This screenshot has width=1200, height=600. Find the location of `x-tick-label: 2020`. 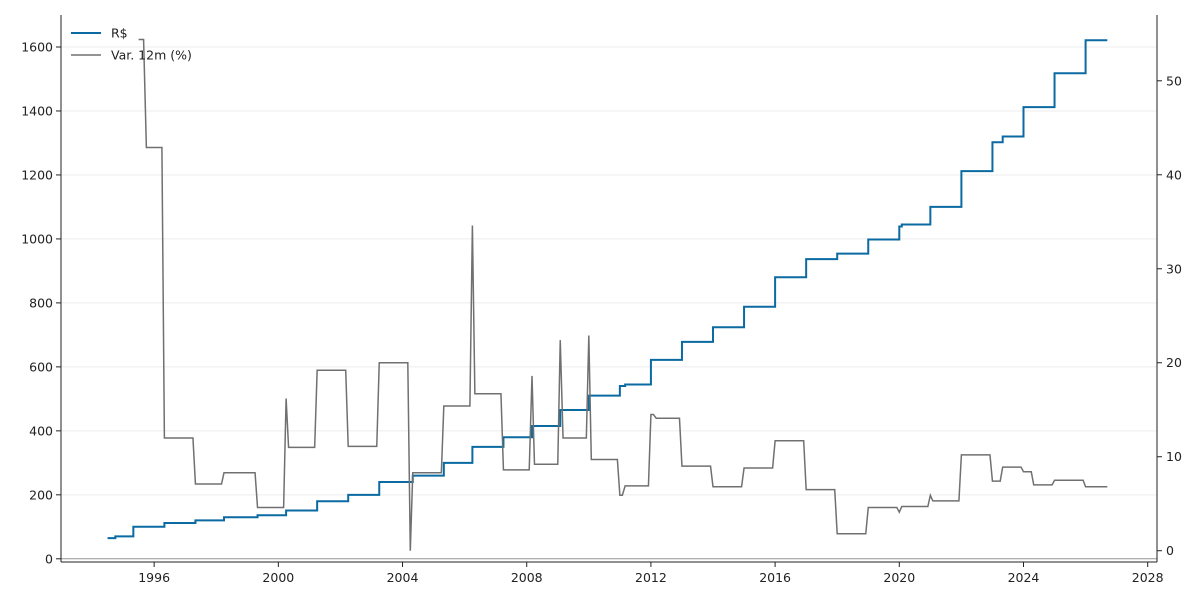

x-tick-label: 2020 is located at coordinates (899, 577).